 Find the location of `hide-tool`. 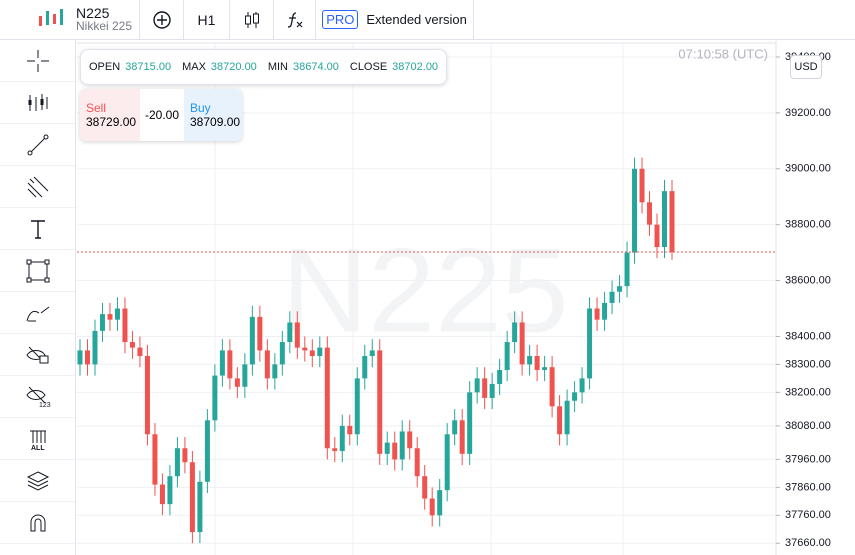

hide-tool is located at coordinates (37, 355).